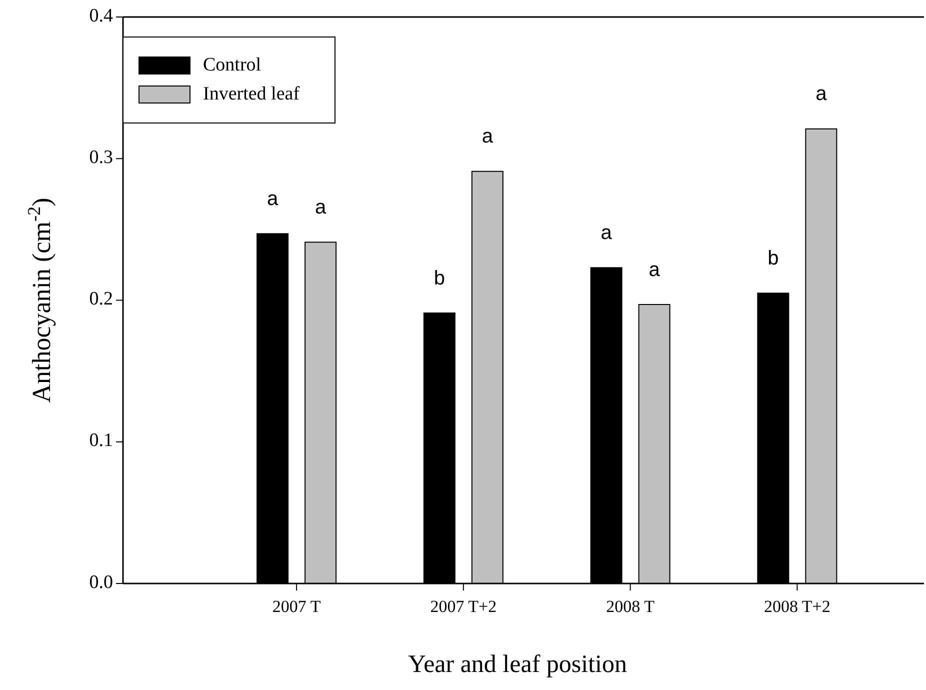 Image resolution: width=926 pixels, height=690 pixels. Describe the element at coordinates (631, 606) in the screenshot. I see `x-tick-label: 2008 T` at that location.